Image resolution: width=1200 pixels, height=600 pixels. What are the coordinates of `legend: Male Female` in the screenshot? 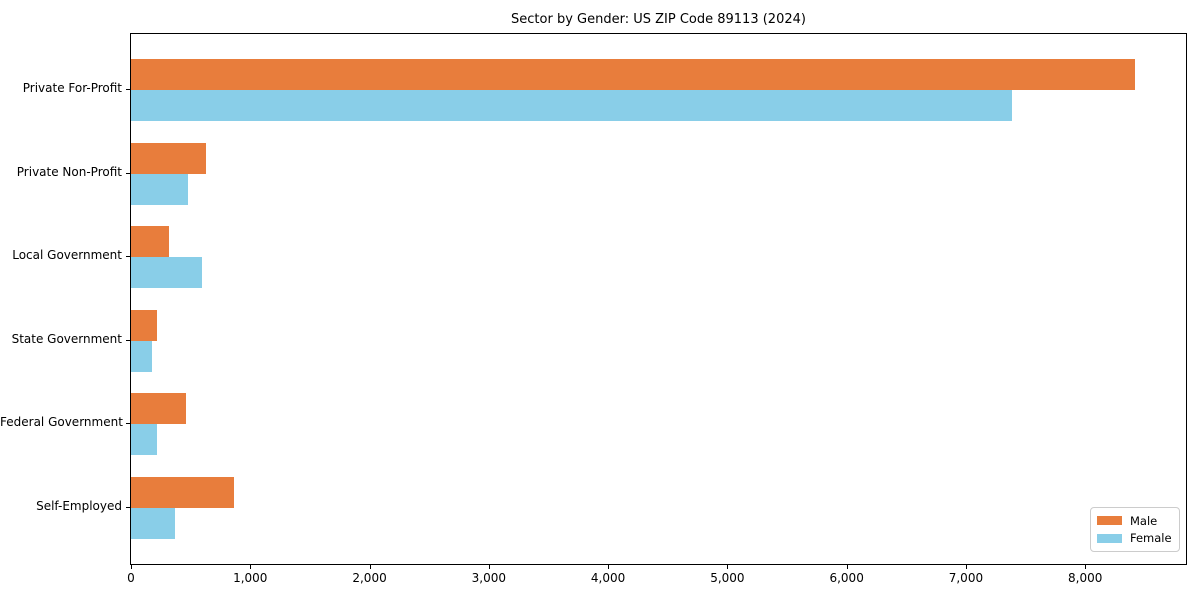 It's located at (1135, 529).